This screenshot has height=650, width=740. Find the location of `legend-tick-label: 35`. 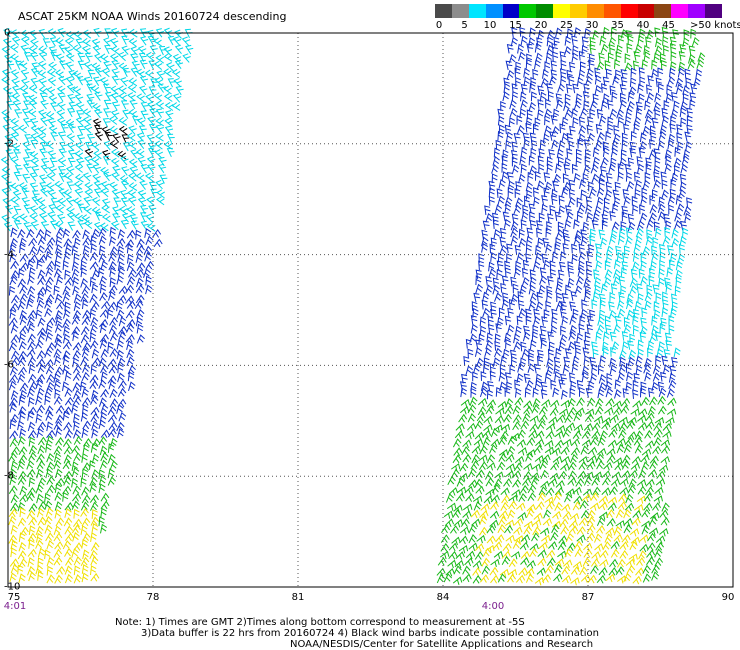

legend-tick-label: 35 is located at coordinates (617, 25).